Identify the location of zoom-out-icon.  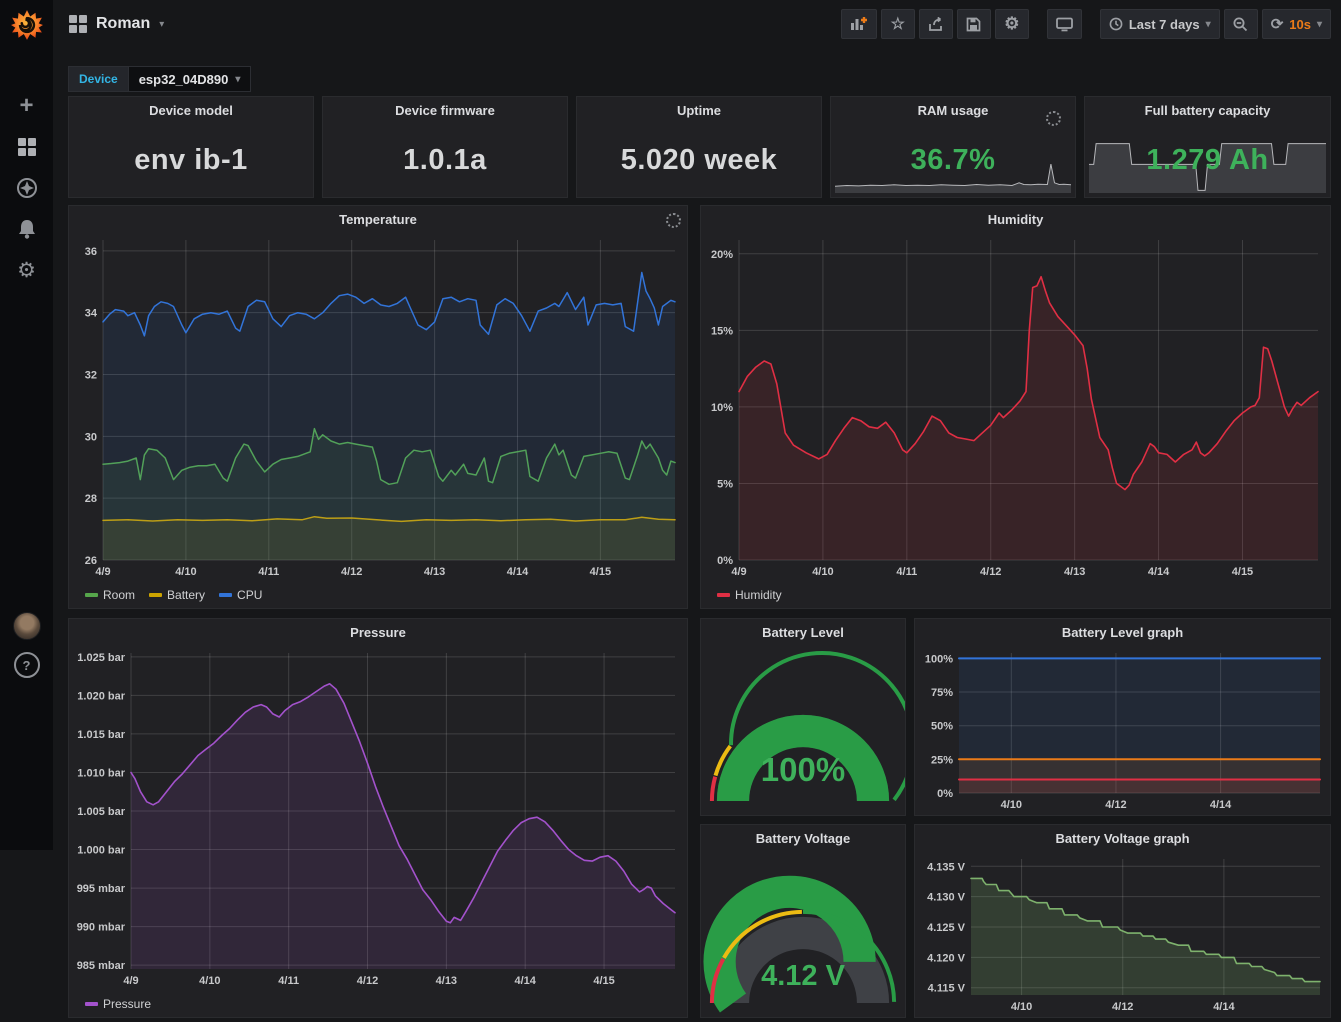
(1240, 24).